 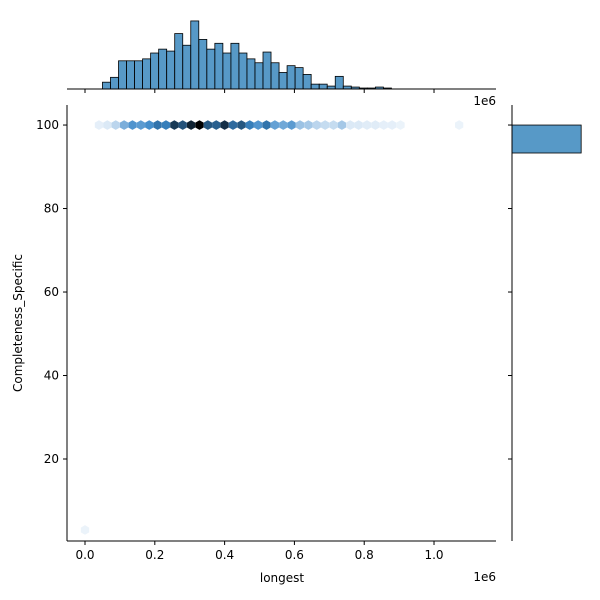 What do you see at coordinates (51, 459) in the screenshot?
I see `y-tick-label: 20` at bounding box center [51, 459].